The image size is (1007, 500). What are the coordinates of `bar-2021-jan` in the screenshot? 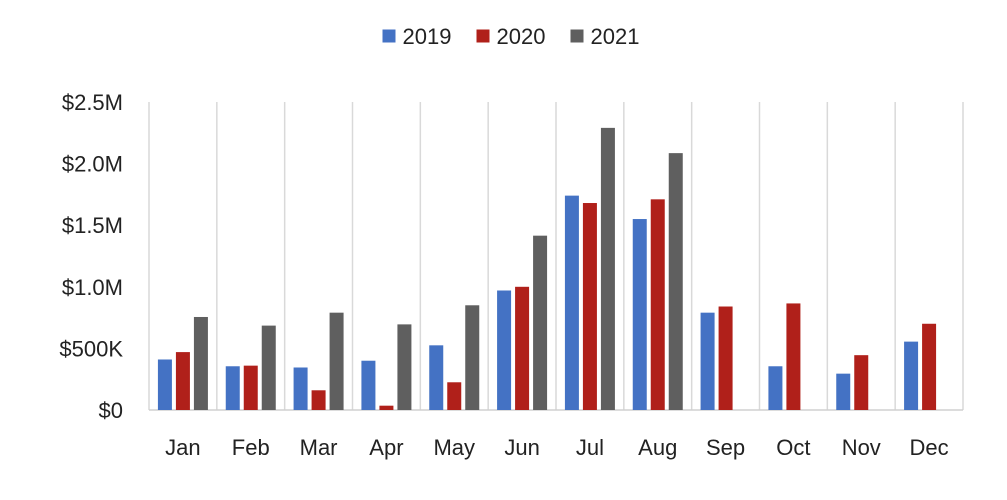 It's located at (200, 363).